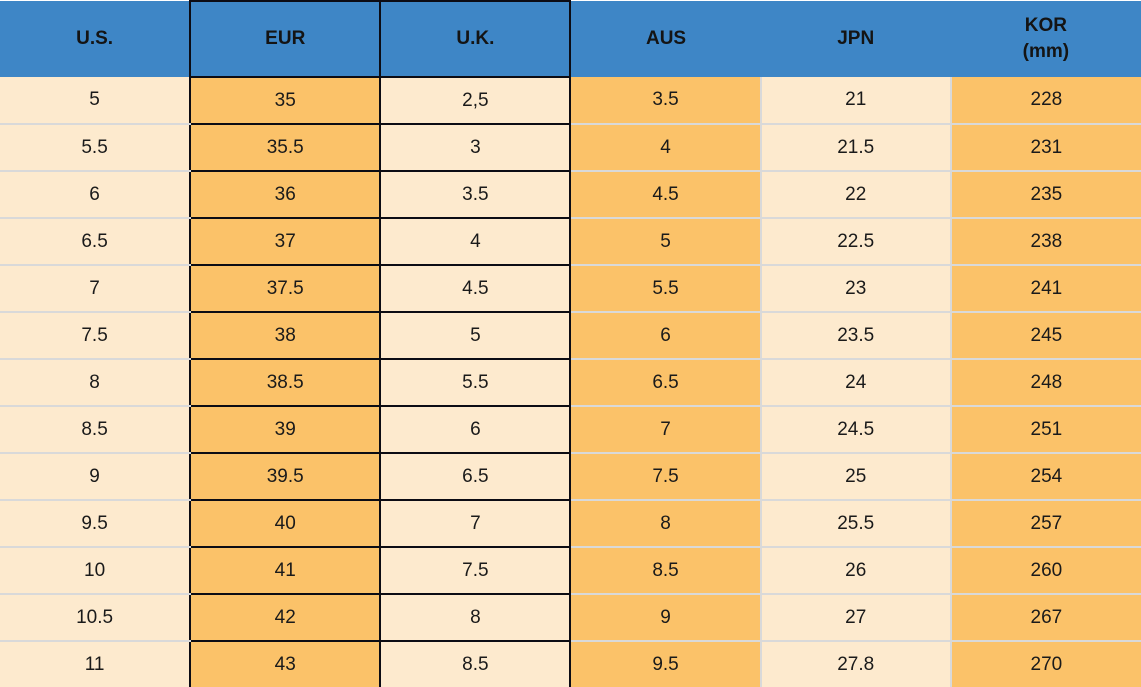  Describe the element at coordinates (855, 195) in the screenshot. I see `cell-jpn: 22` at that location.